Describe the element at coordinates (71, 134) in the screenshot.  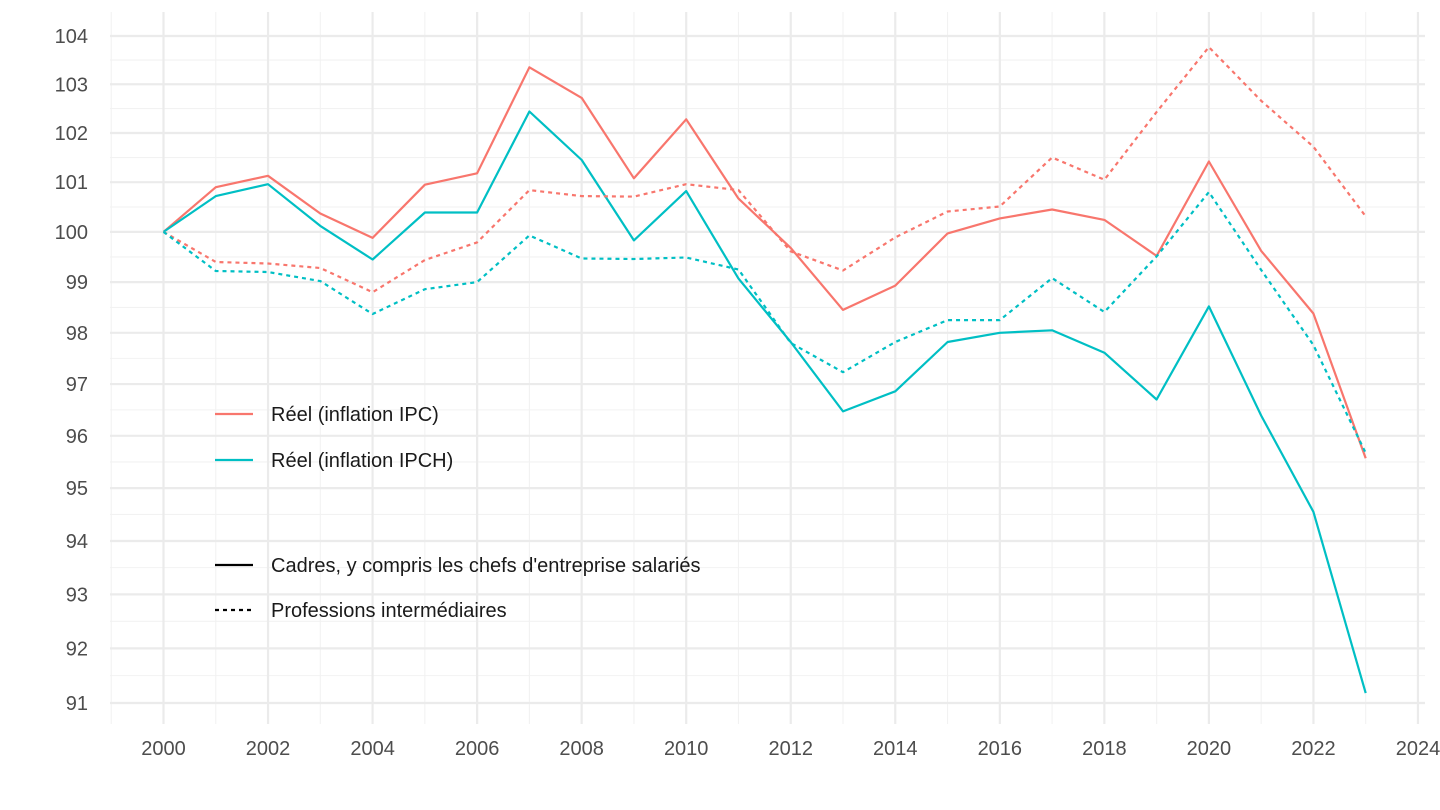
I see `y-tick-label: 102` at that location.